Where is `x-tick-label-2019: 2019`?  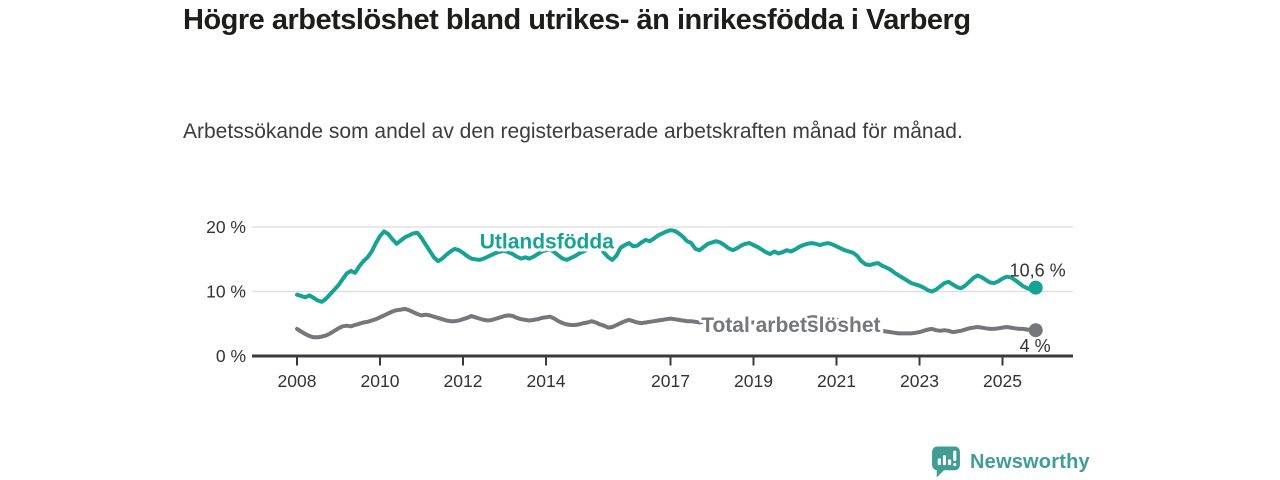 x-tick-label-2019: 2019 is located at coordinates (753, 381).